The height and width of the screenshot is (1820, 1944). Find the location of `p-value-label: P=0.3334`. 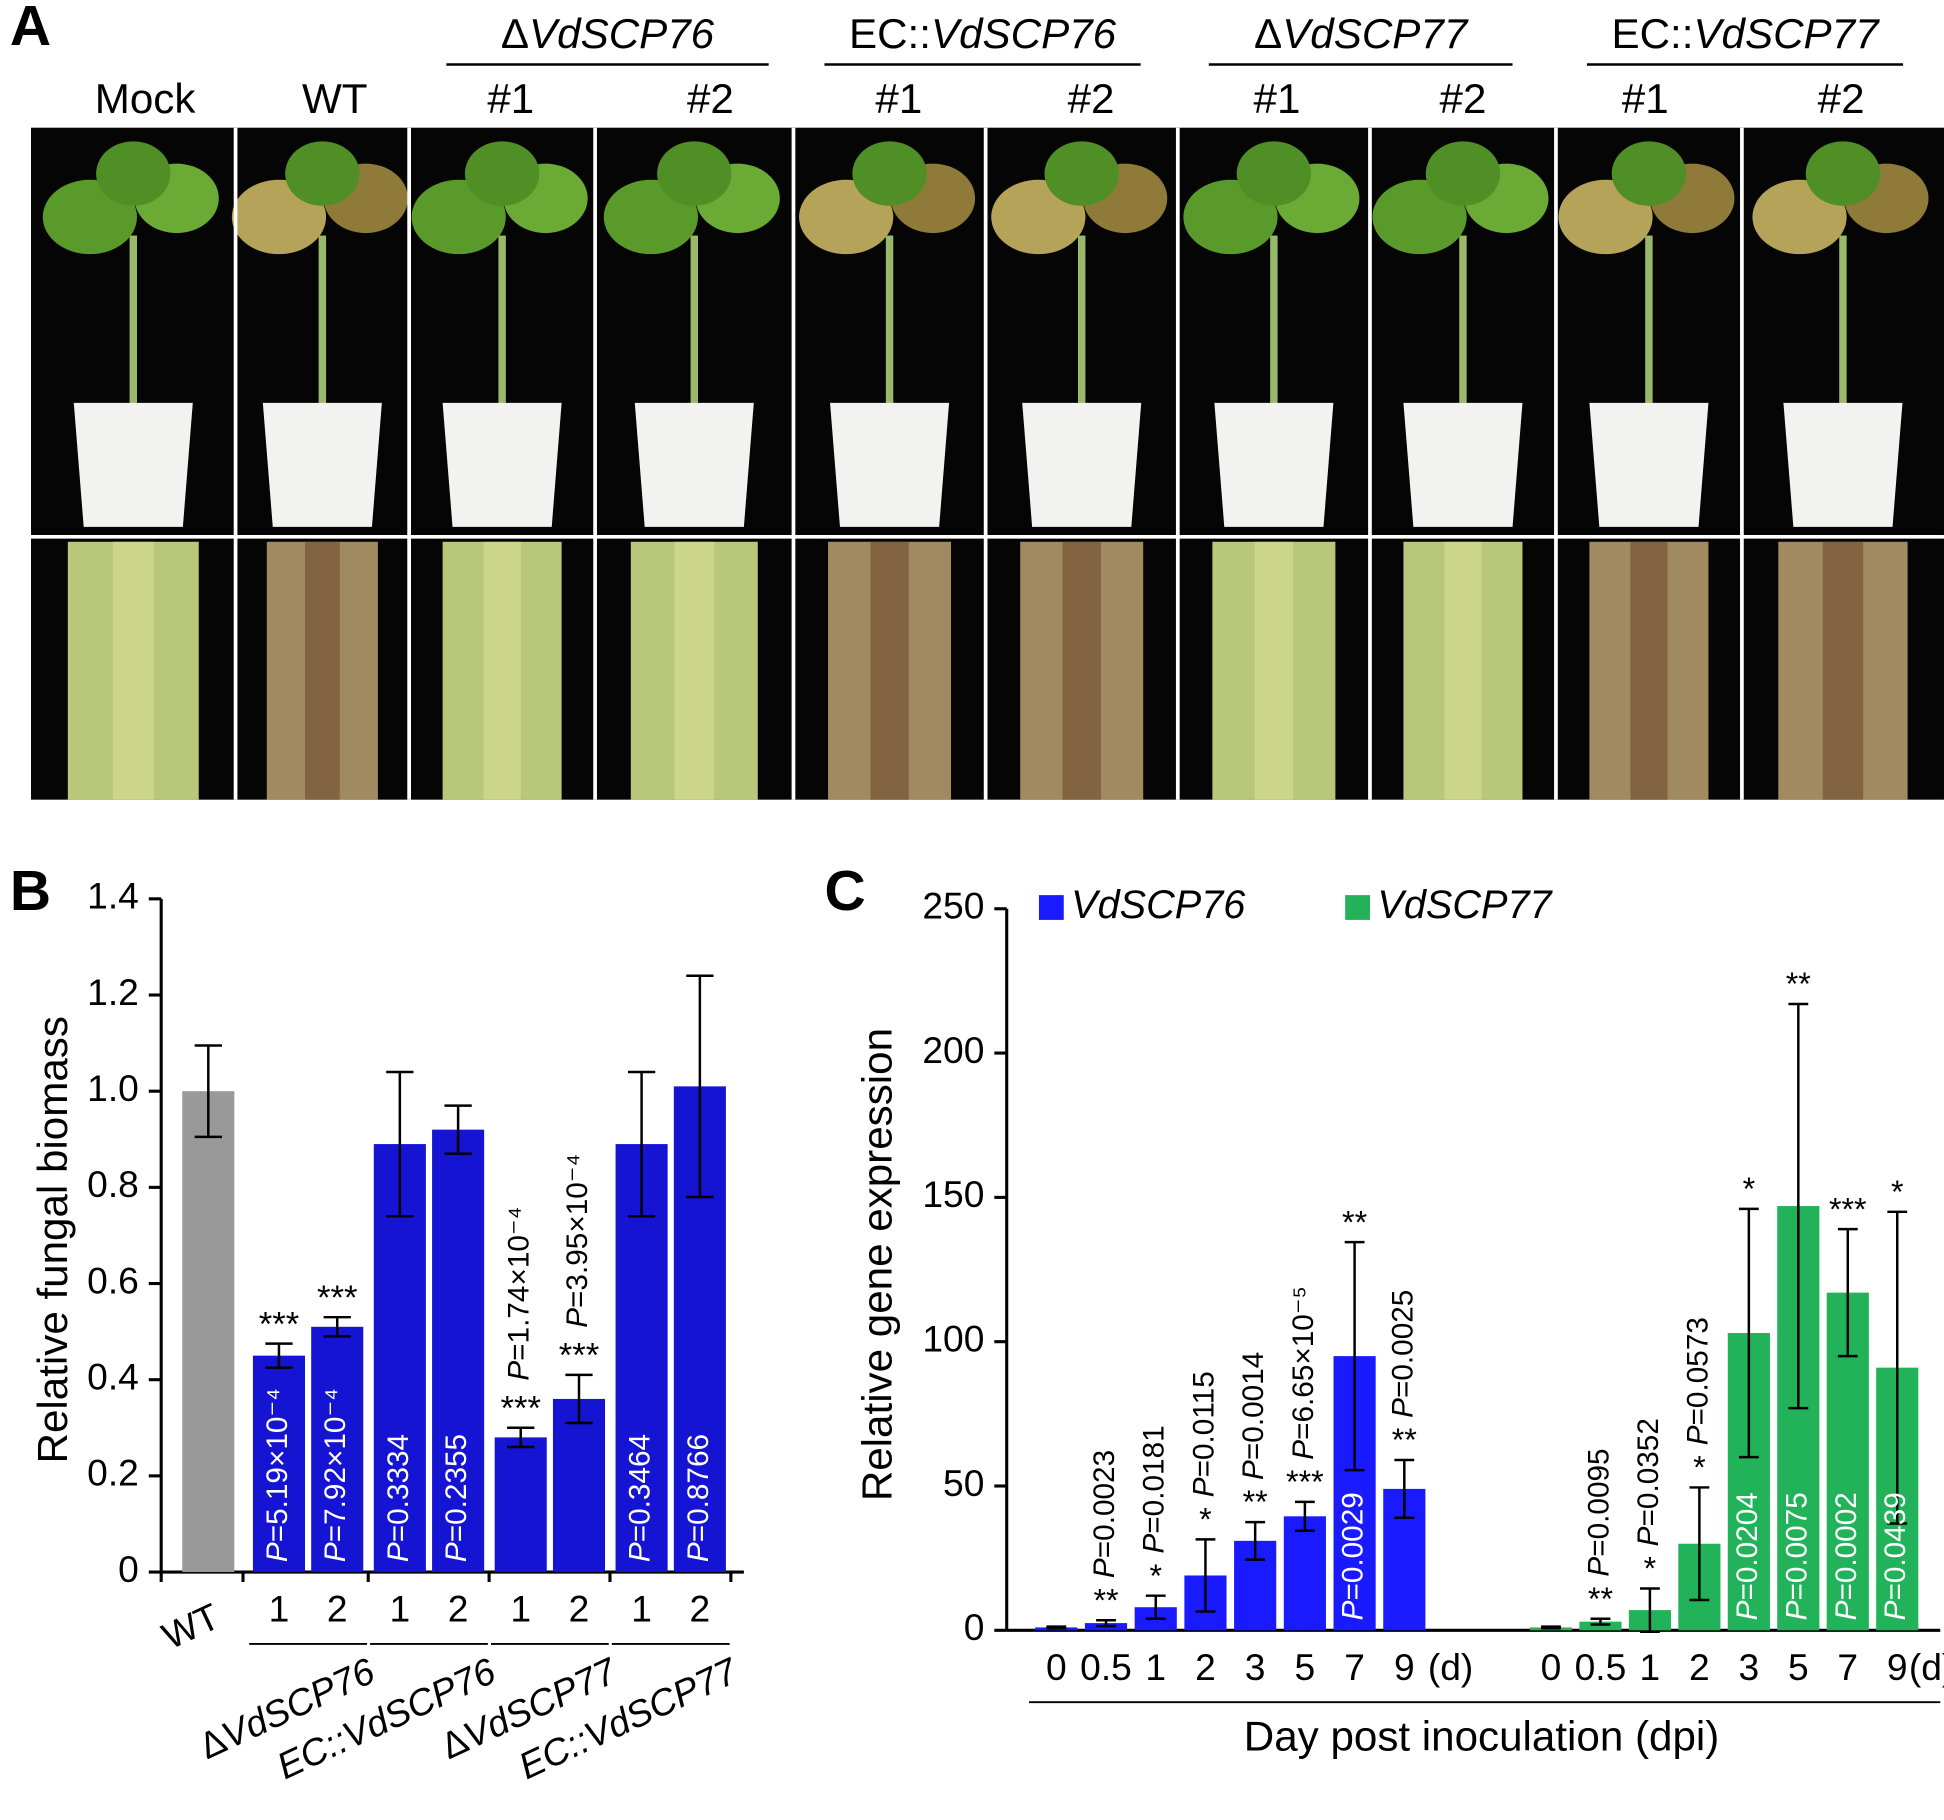

p-value-label: P=0.3334 is located at coordinates (398, 1498).